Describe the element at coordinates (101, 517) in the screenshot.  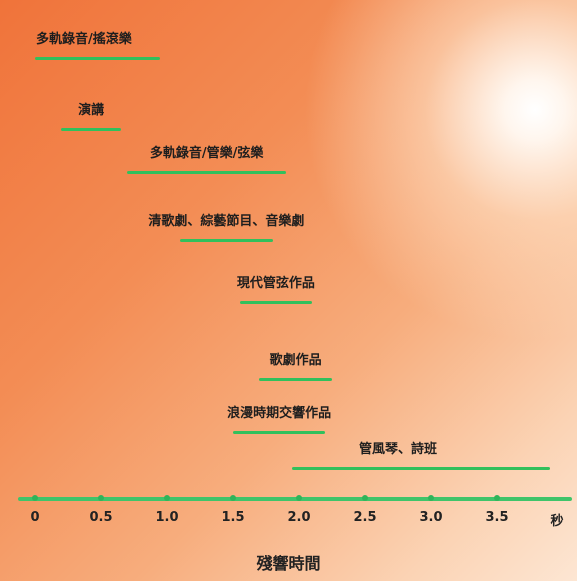
I see `axis-tick-label: 0.5` at that location.